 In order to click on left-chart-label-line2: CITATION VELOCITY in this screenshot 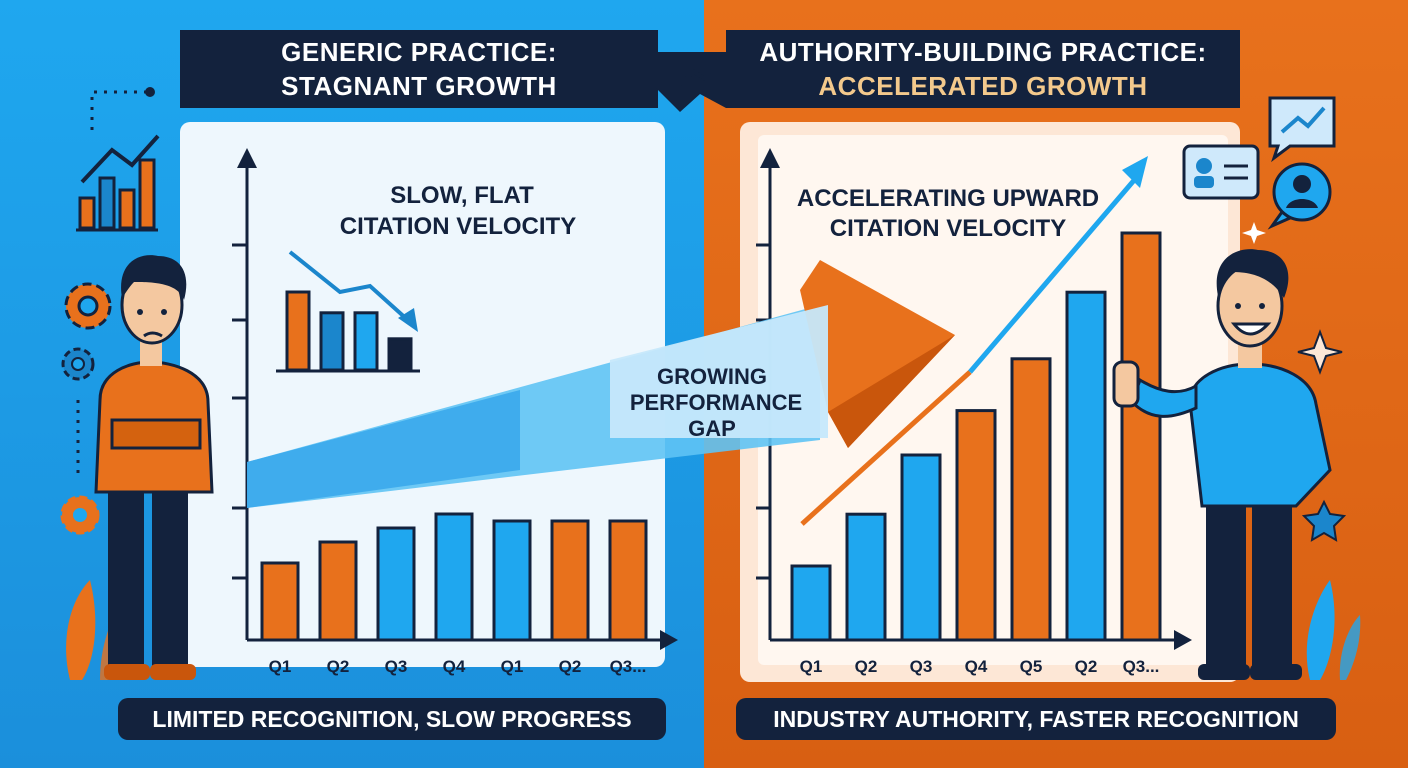, I will do `click(458, 226)`.